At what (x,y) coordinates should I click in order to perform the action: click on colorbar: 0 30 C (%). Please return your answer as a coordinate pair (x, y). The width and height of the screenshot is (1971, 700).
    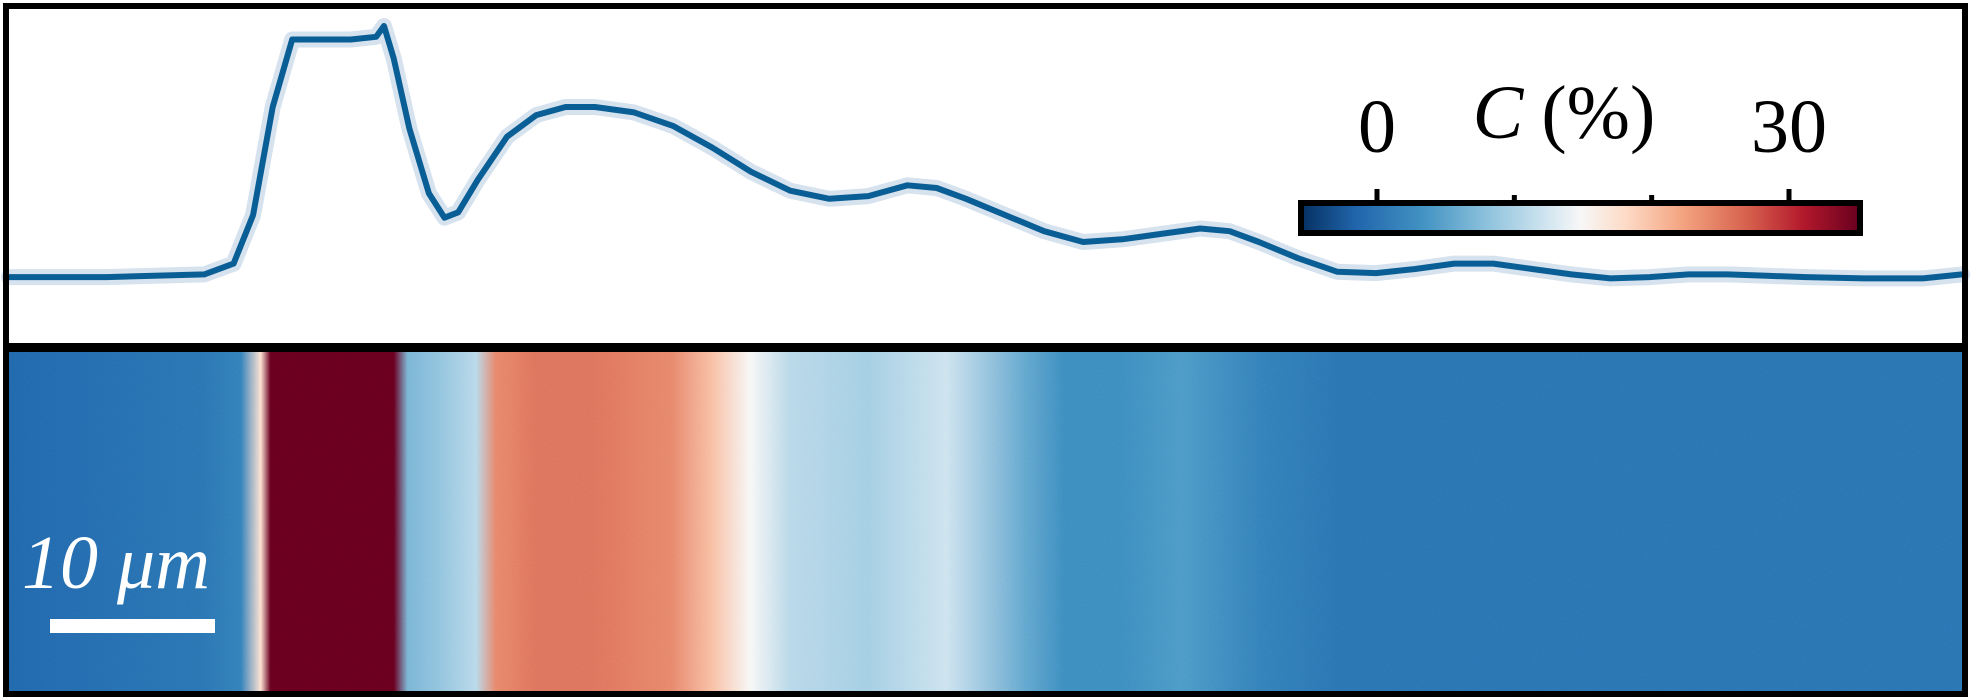
    Looking at the image, I should click on (1580, 153).